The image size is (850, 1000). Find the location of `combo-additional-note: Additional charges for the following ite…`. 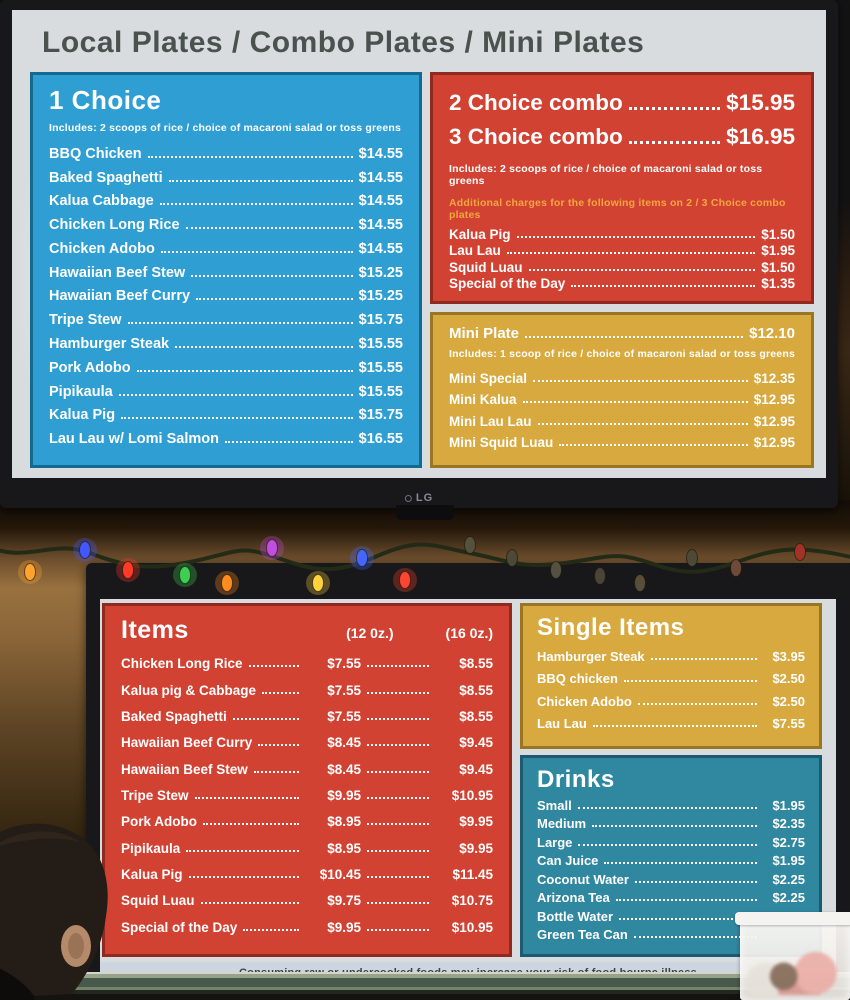

combo-additional-note: Additional charges for the following ite… is located at coordinates (617, 209).